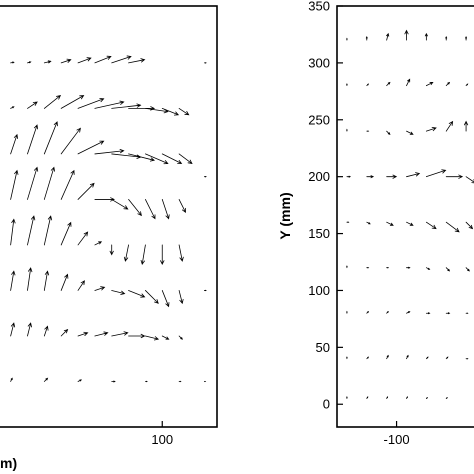 The height and width of the screenshot is (474, 474). Describe the element at coordinates (319, 233) in the screenshot. I see `y-tick-label: 150` at that location.